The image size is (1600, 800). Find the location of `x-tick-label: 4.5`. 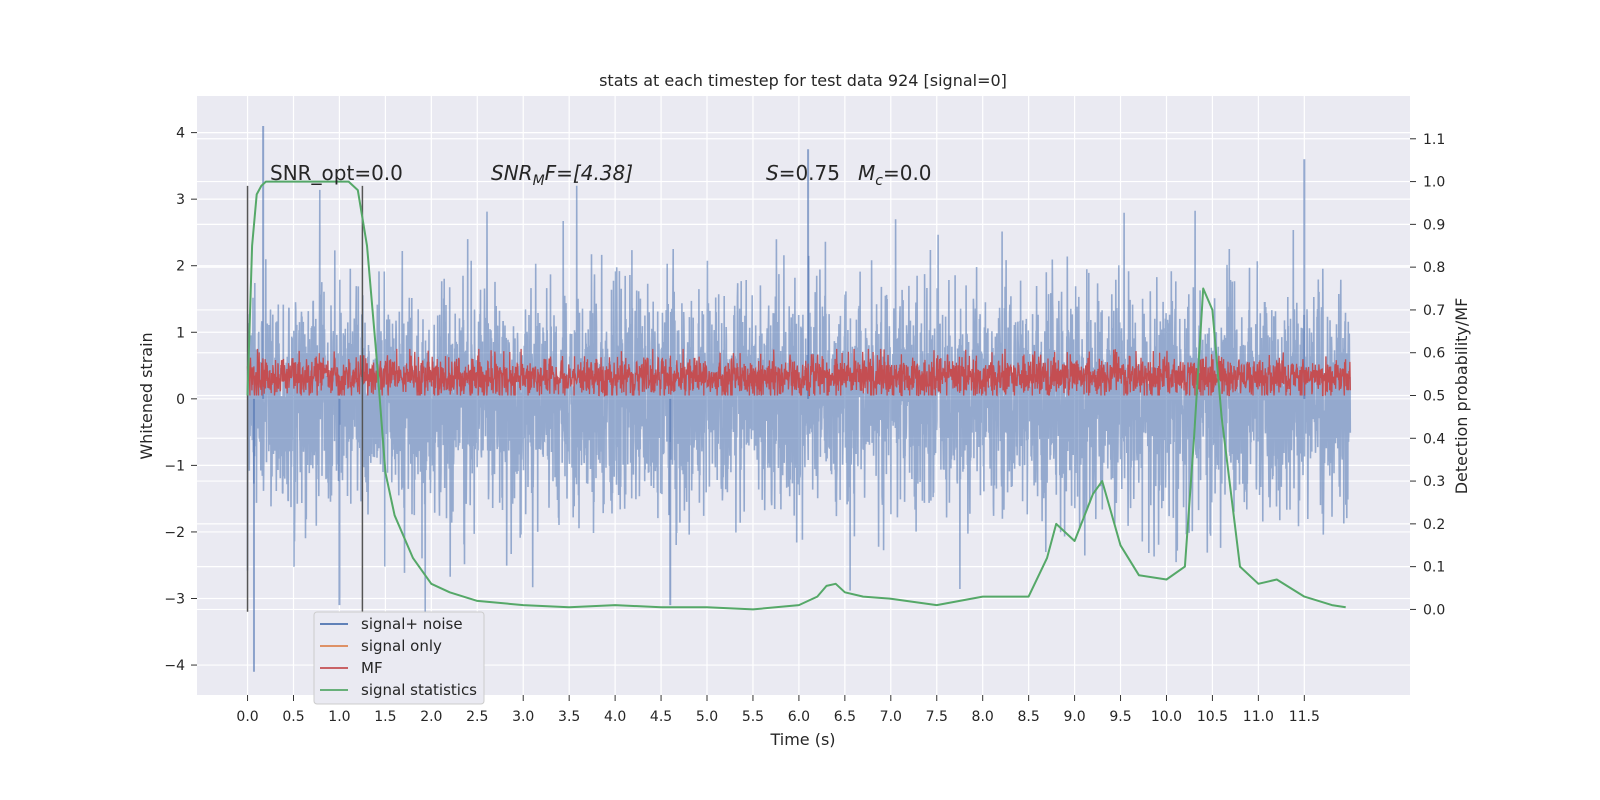

x-tick-label: 4.5 is located at coordinates (661, 717).